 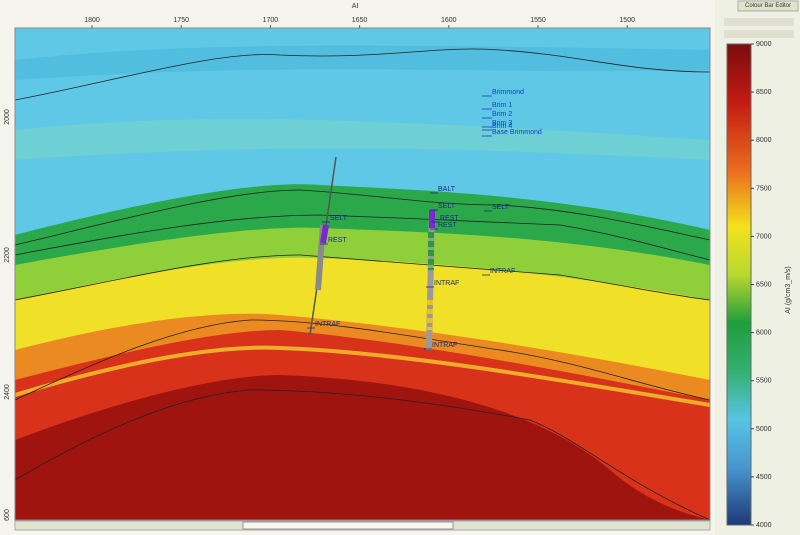 What do you see at coordinates (764, 285) in the screenshot?
I see `colour-bar-tick-label: 6500` at bounding box center [764, 285].